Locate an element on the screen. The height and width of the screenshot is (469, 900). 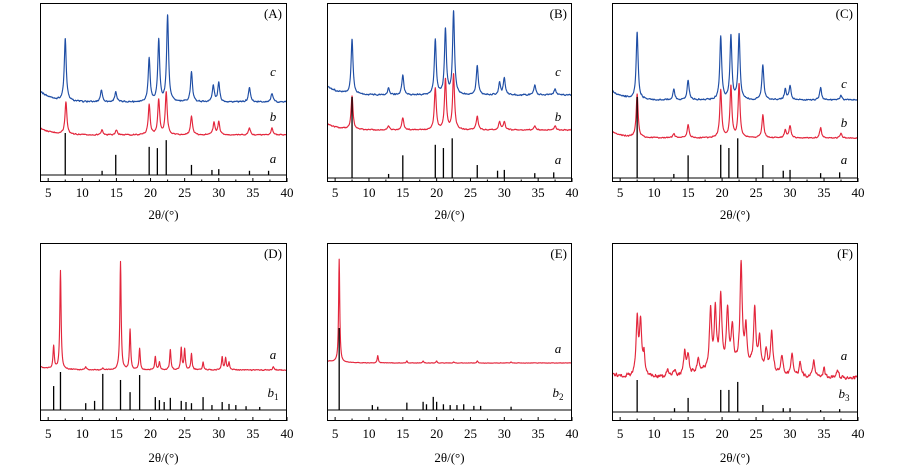
panel-d-x-axis-label: 2θ/(°) is located at coordinates (163, 457).